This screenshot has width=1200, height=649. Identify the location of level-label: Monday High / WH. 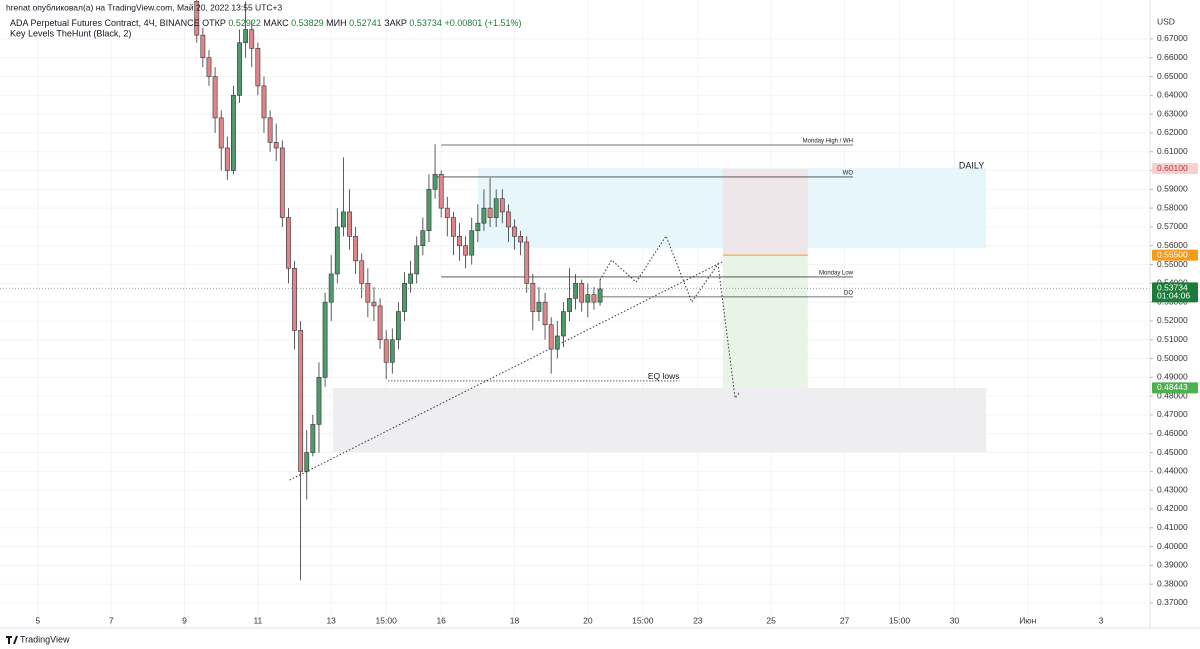
(828, 142).